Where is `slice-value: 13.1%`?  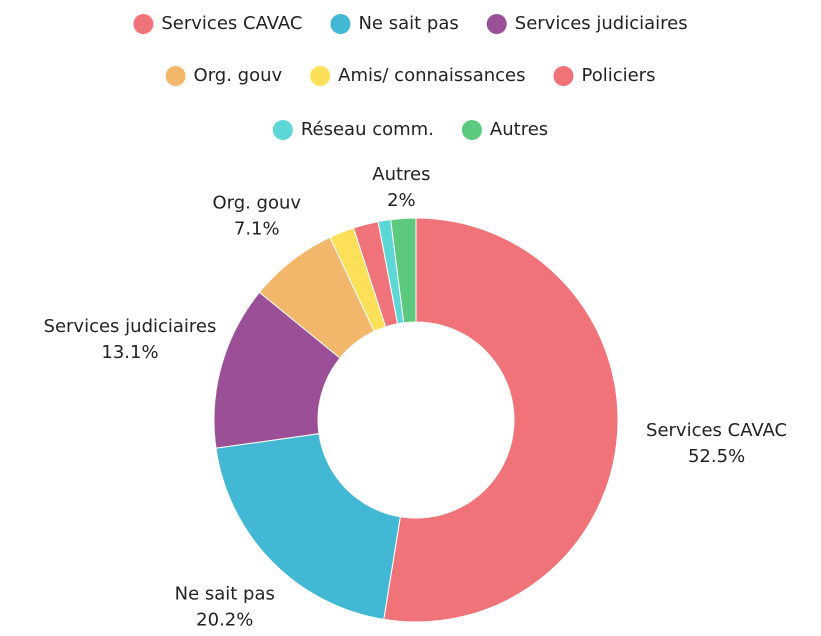
slice-value: 13.1% is located at coordinates (129, 352).